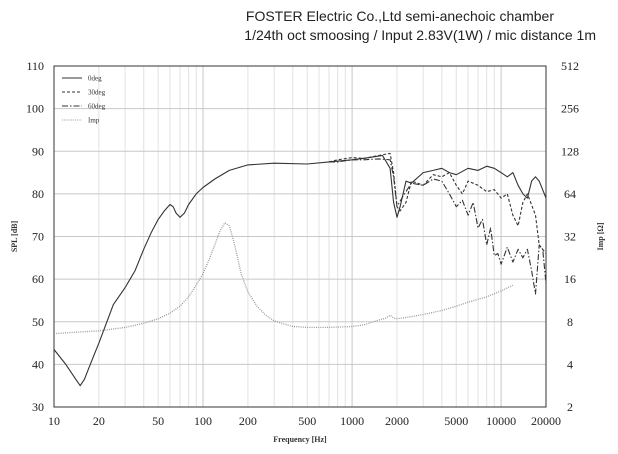 The width and height of the screenshot is (618, 454). I want to click on series-line-30deg, so click(437, 203).